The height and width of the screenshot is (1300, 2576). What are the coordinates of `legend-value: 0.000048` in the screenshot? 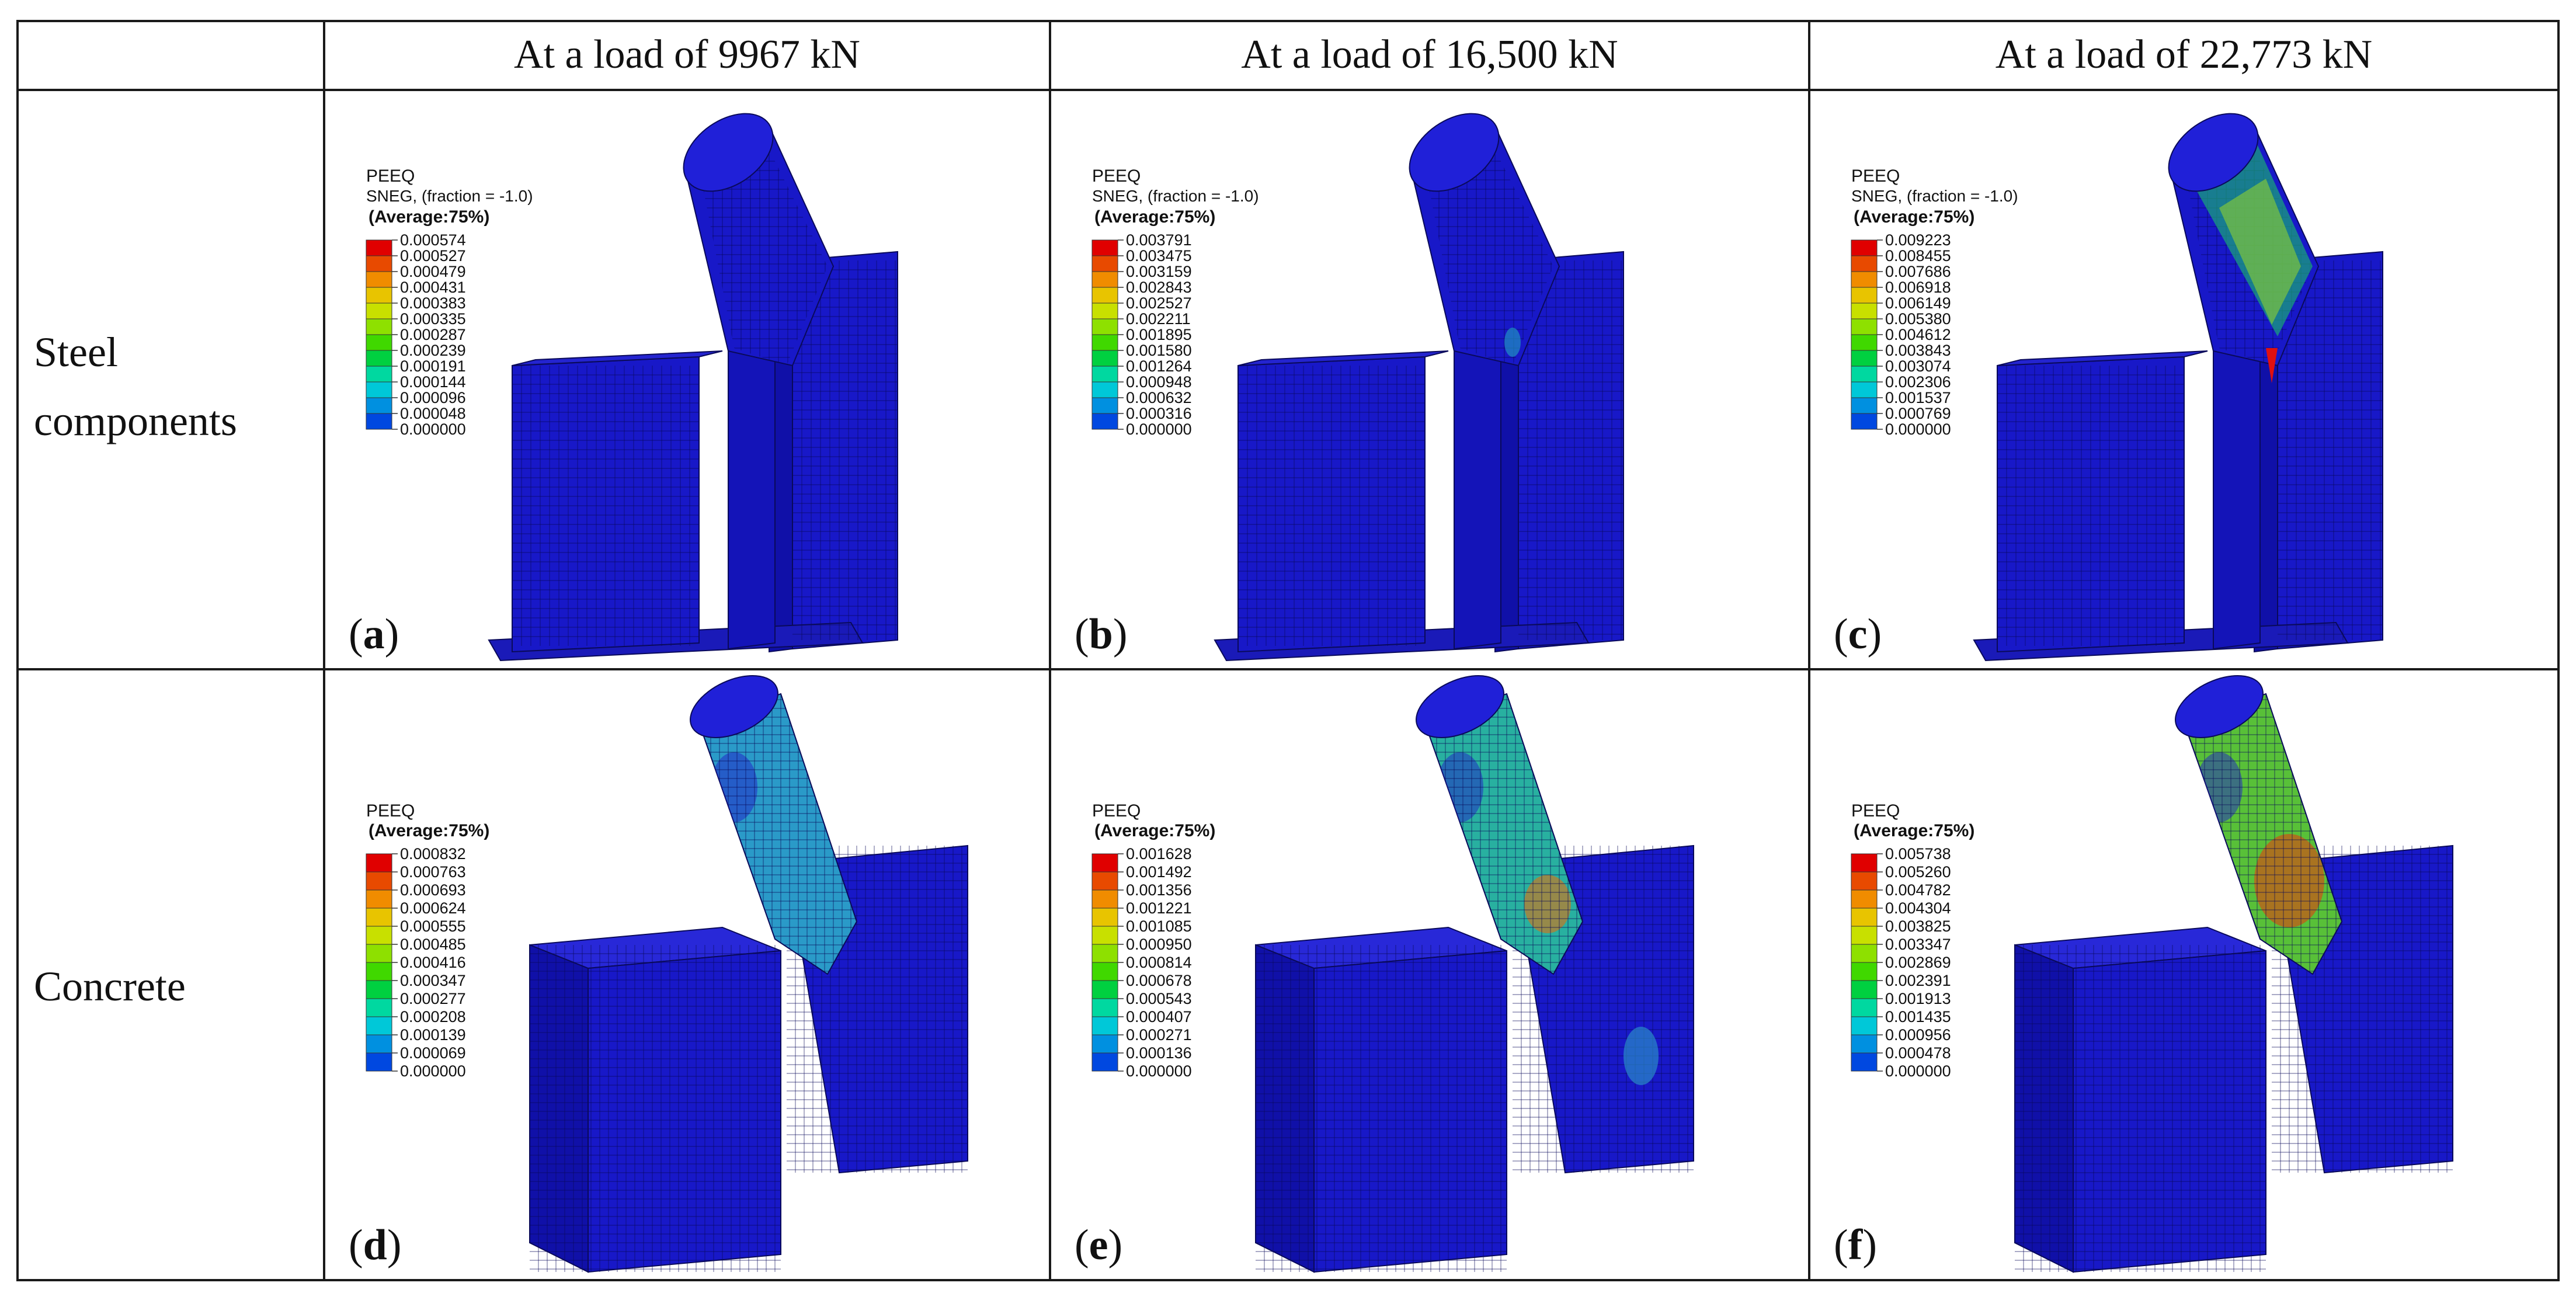 It's located at (433, 413).